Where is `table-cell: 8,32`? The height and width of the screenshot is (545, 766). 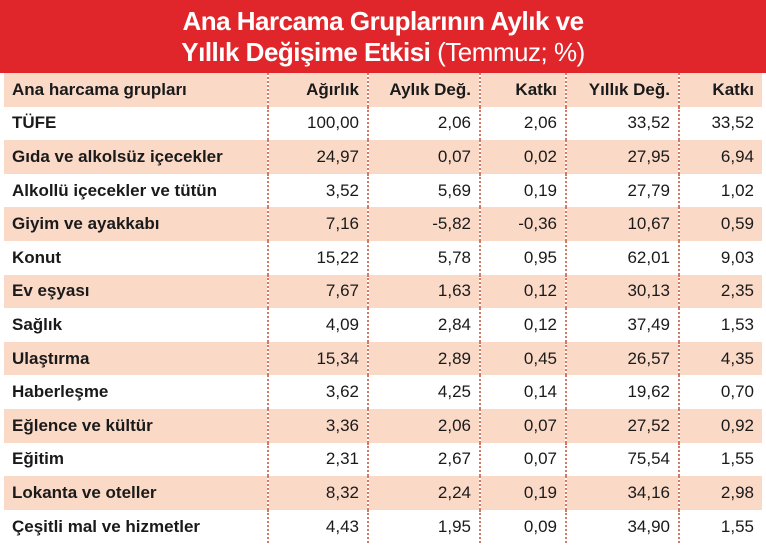 table-cell: 8,32 is located at coordinates (317, 493).